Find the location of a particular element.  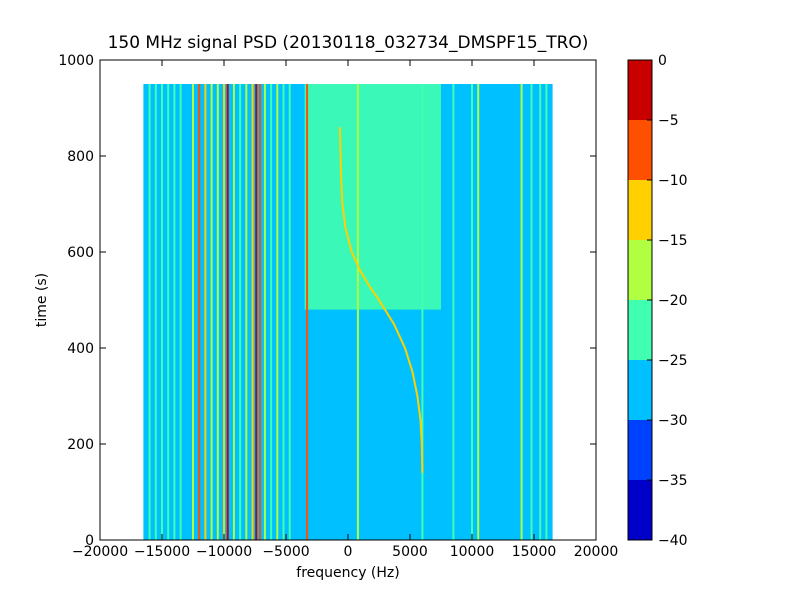

y-tick-label: 600 is located at coordinates (80, 253).